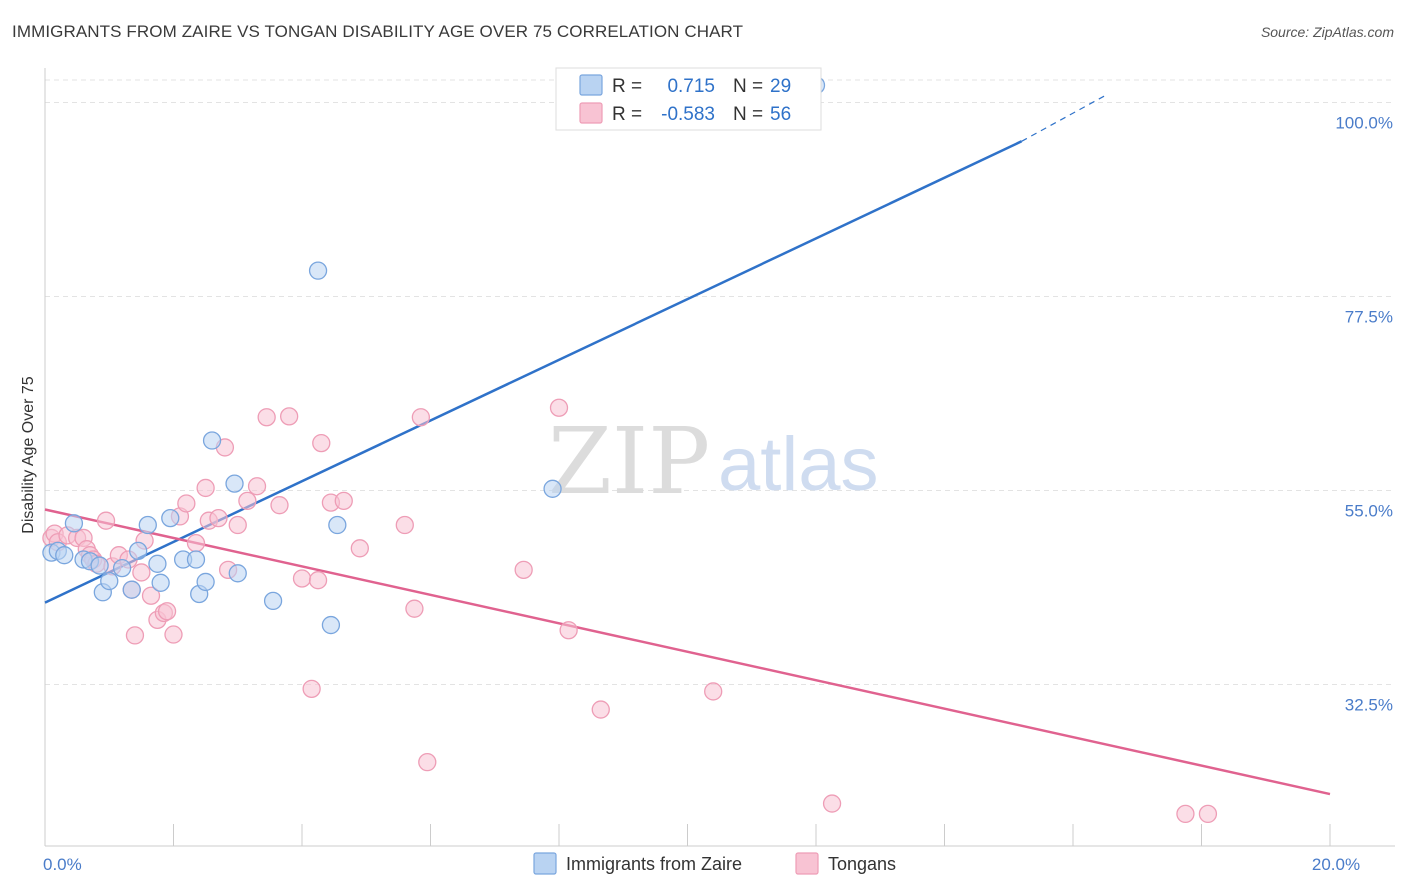 The image size is (1406, 892). What do you see at coordinates (688, 114) in the screenshot?
I see `legend-r-value: -0.583` at bounding box center [688, 114].